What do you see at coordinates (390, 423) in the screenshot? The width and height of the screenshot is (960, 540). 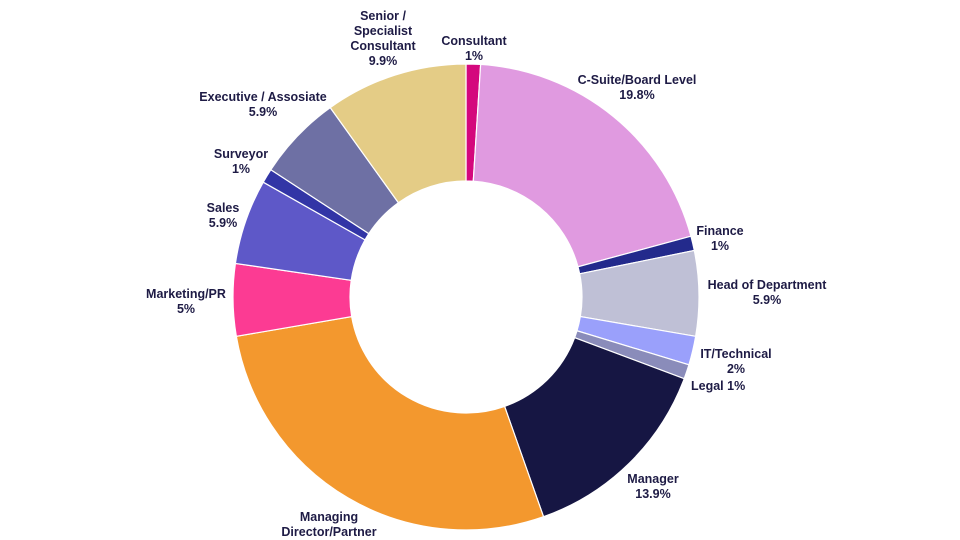 I see `slice-managing-director-partner` at bounding box center [390, 423].